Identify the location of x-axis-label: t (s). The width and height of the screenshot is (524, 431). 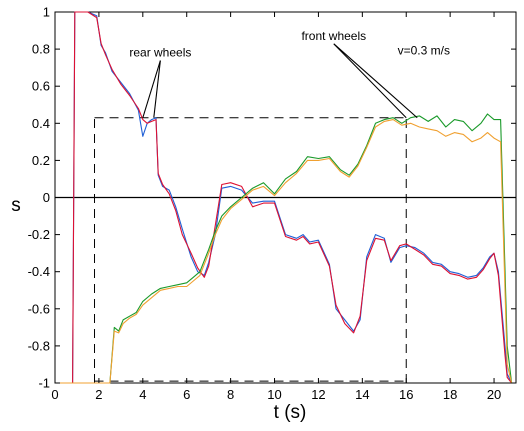
(290, 412).